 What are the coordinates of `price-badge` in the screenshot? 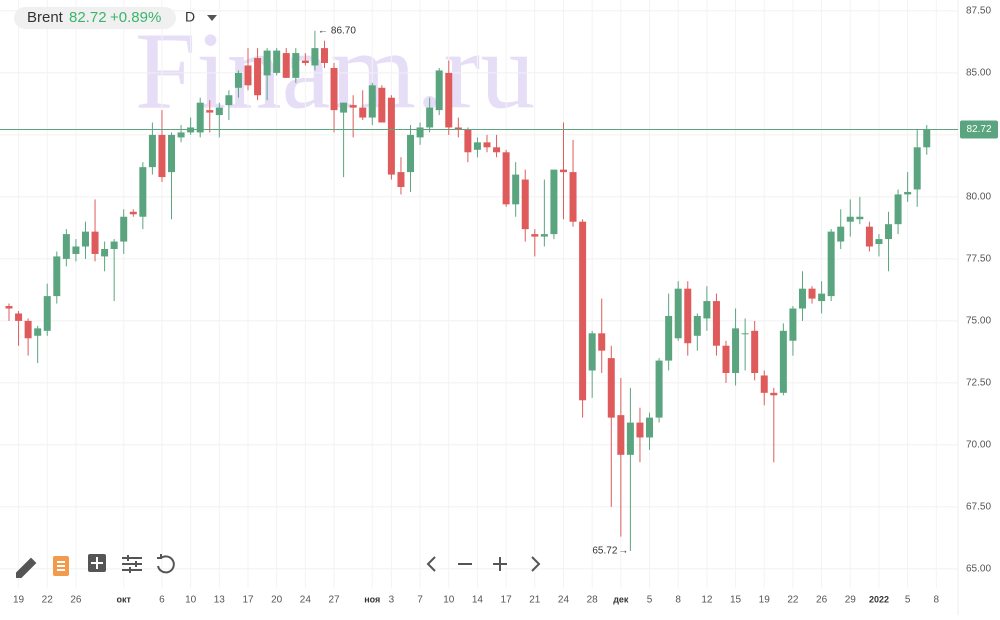 It's located at (979, 129).